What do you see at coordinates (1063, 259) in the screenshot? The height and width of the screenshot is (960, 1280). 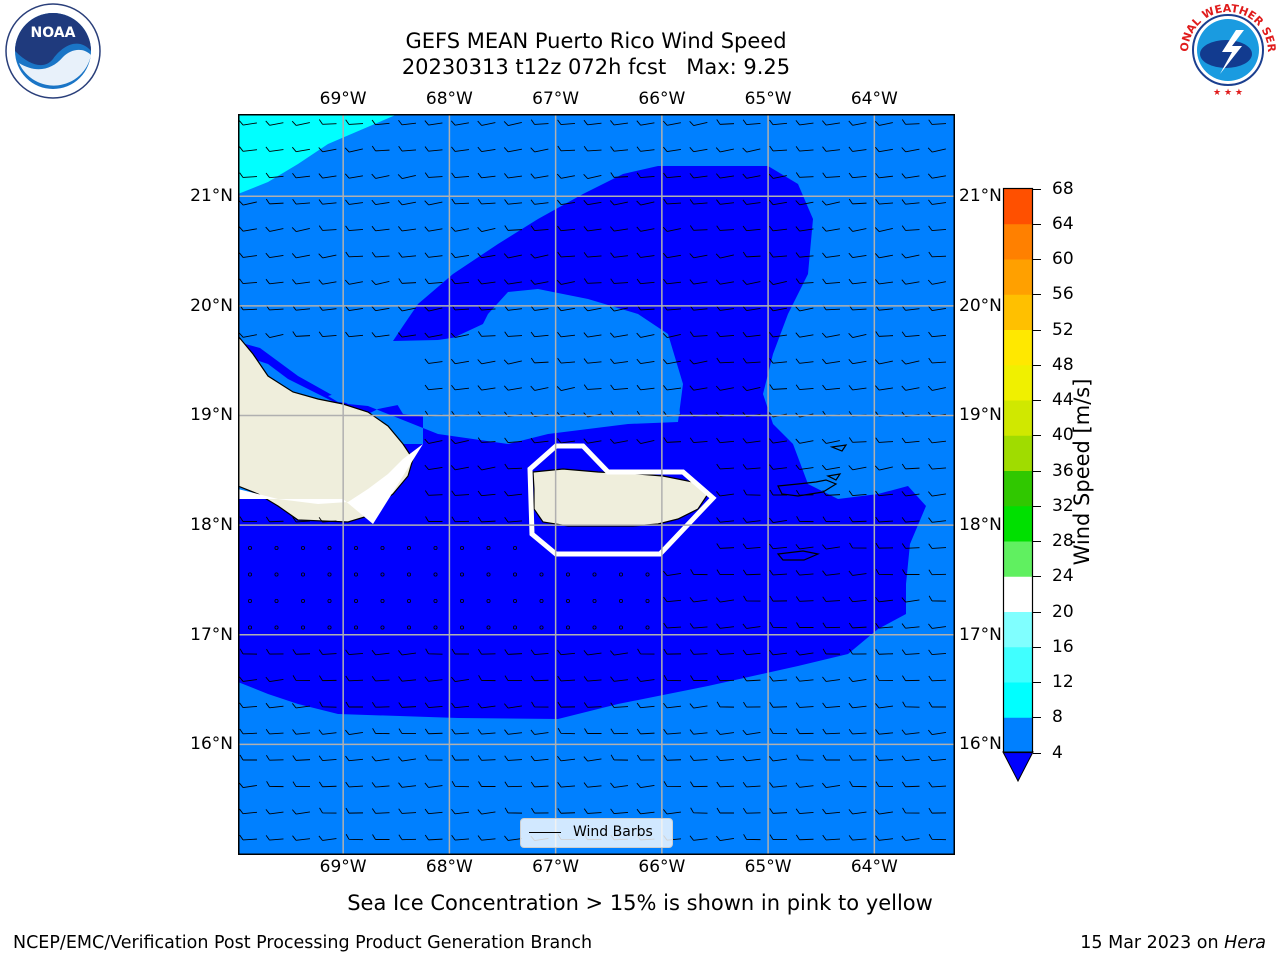 I see `colorbar-tick: 60` at bounding box center [1063, 259].